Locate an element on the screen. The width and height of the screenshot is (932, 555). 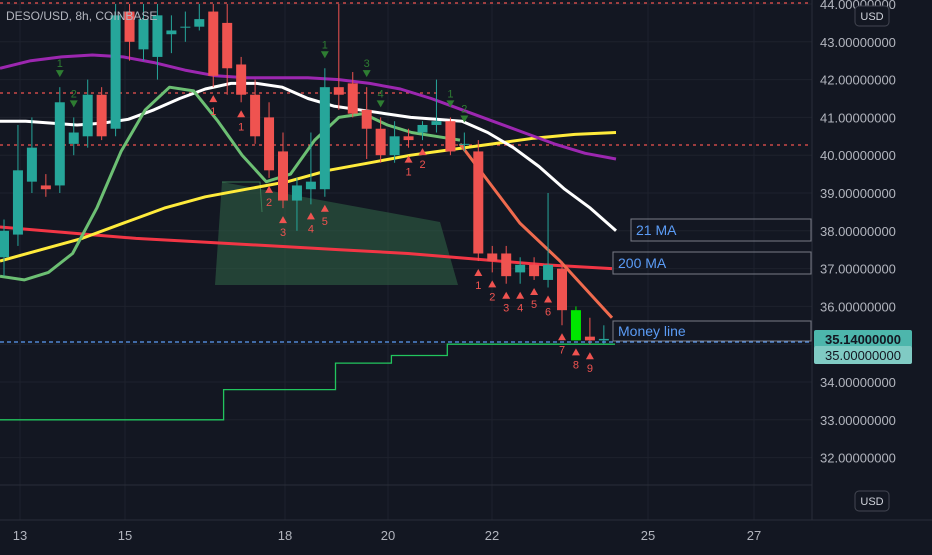
time-axis-label: 15 is located at coordinates (125, 535).